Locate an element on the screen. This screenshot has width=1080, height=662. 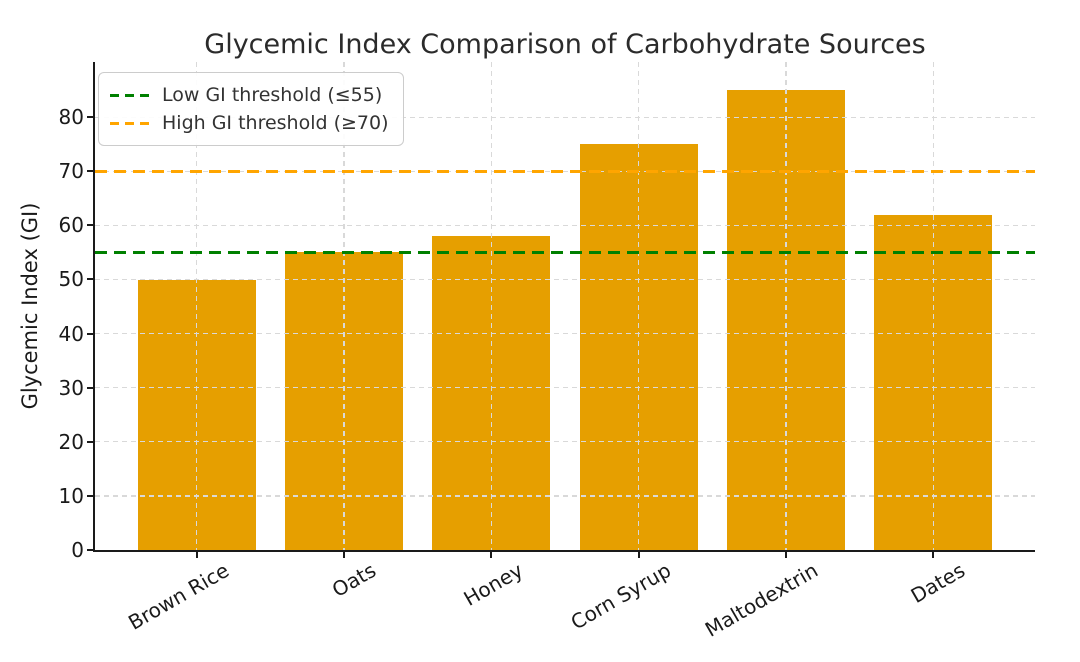
y-tick-label: 50 is located at coordinates (71, 279).